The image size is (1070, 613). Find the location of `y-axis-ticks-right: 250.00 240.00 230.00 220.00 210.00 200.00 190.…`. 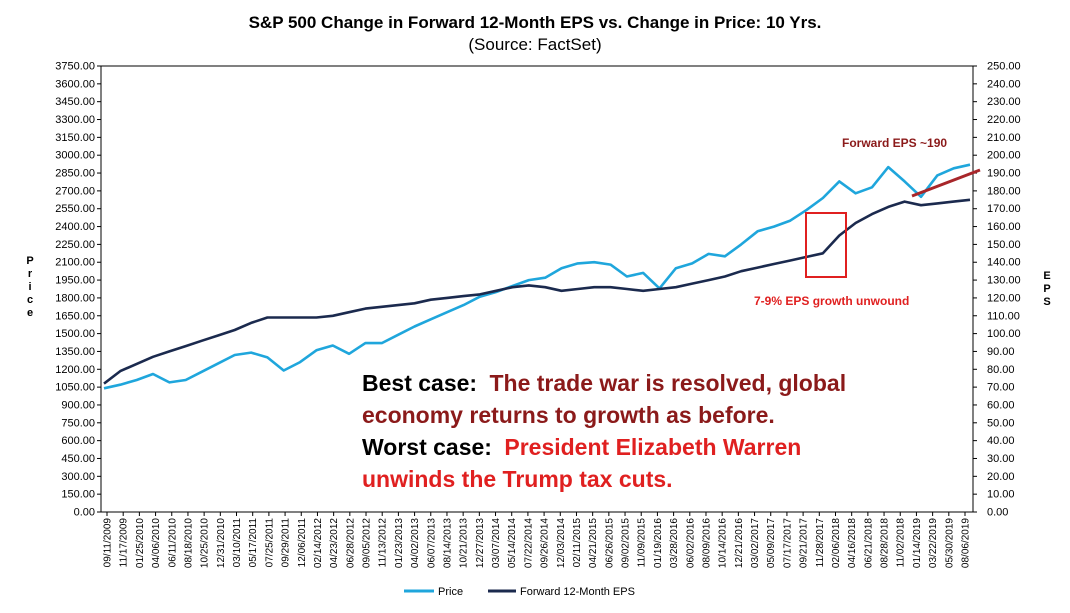

y-axis-ticks-right: 250.00 240.00 230.00 220.00 210.00 200.00 190.… is located at coordinates (997, 290).